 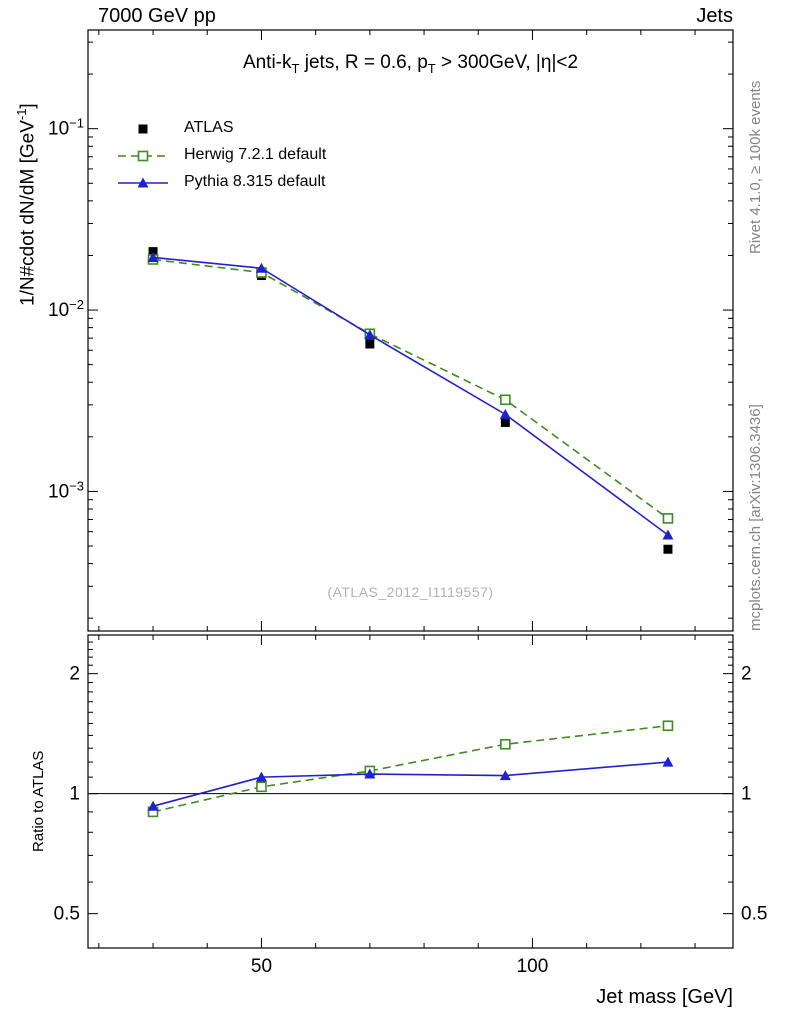 I want to click on atlas-legend-marker-icon, so click(x=143, y=129).